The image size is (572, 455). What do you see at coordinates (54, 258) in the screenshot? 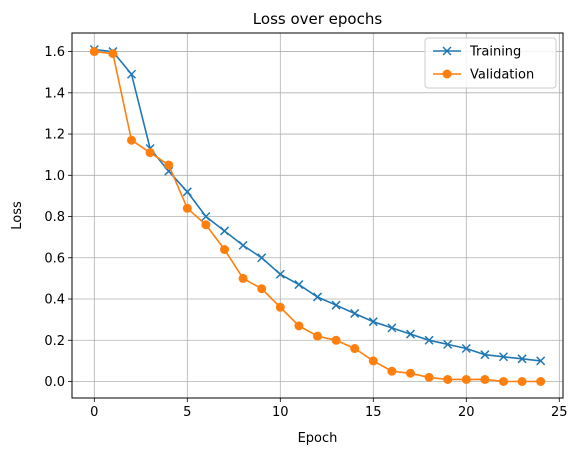
I see `y-tick-label: 0.6` at bounding box center [54, 258].